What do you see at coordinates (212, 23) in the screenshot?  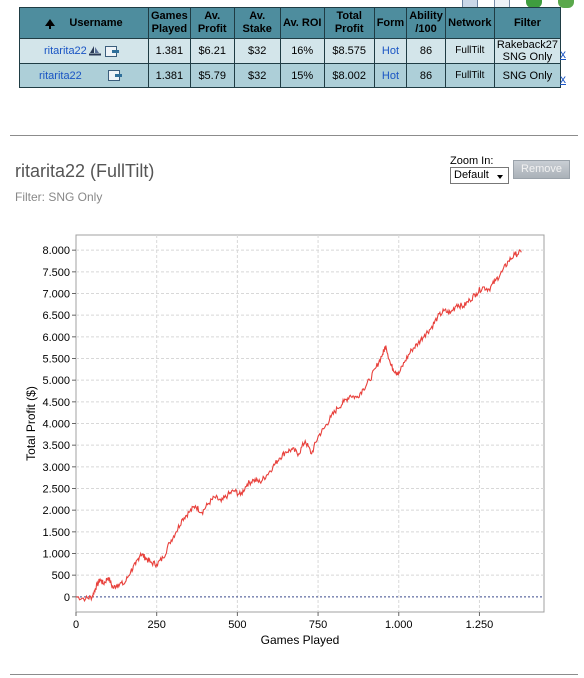 I see `header-av-profit: Av. Profit` at bounding box center [212, 23].